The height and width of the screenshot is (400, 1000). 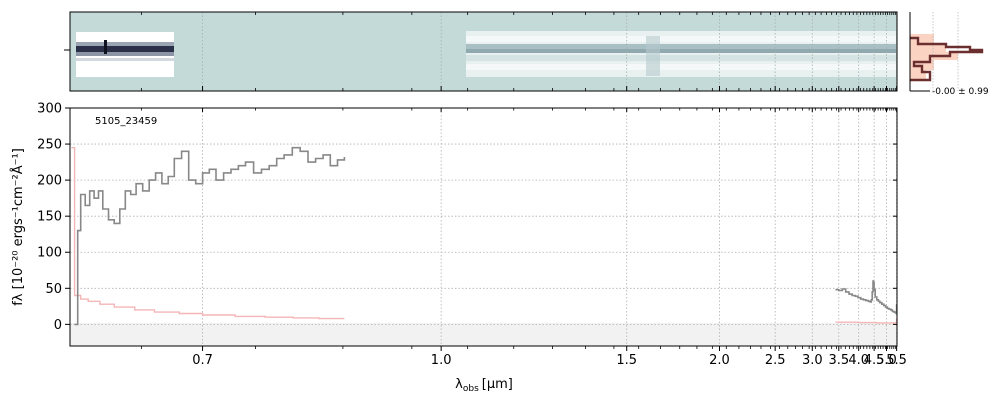 What do you see at coordinates (838, 360) in the screenshot?
I see `x-tick-label: 3.5` at bounding box center [838, 360].